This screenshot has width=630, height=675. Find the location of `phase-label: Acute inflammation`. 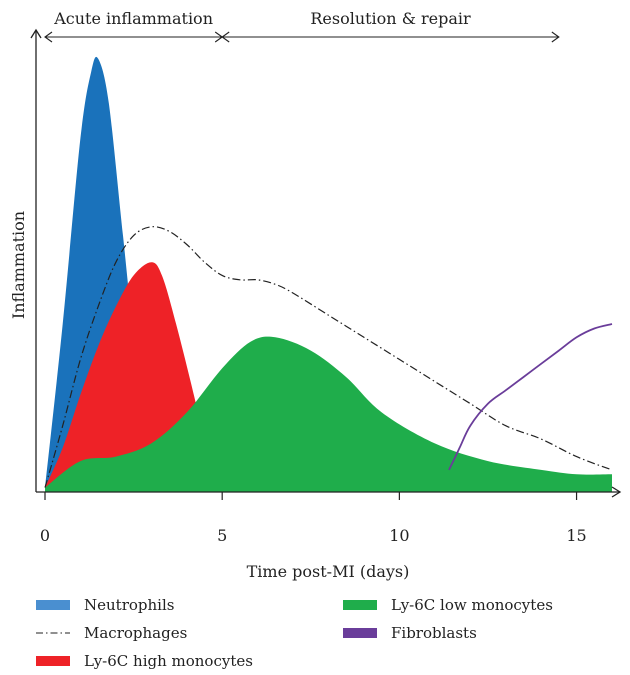

phase-label: Acute inflammation is located at coordinates (133, 18).